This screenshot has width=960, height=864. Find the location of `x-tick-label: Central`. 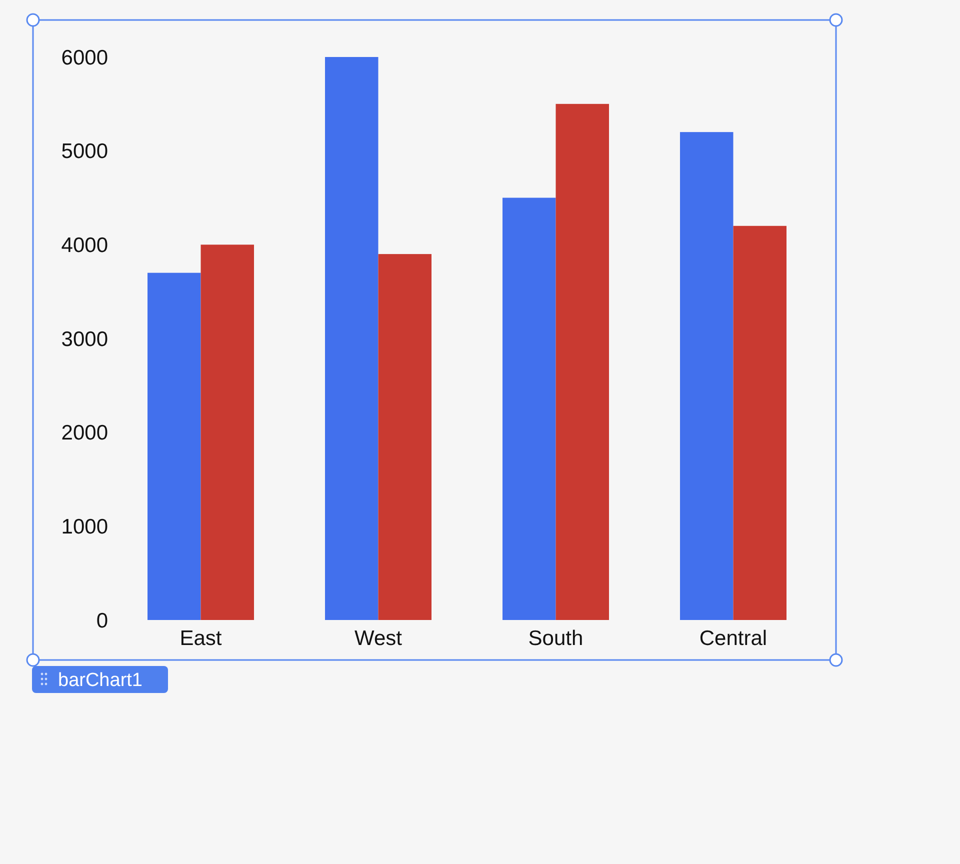

x-tick-label: Central is located at coordinates (733, 638).